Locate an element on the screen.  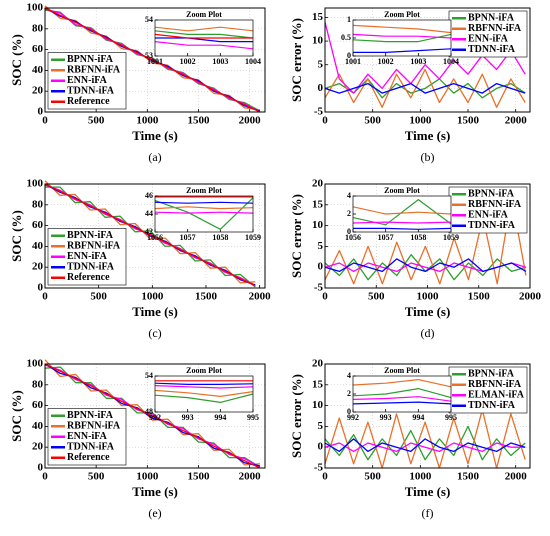
inset-title: Zoom Plot is located at coordinates (204, 370).